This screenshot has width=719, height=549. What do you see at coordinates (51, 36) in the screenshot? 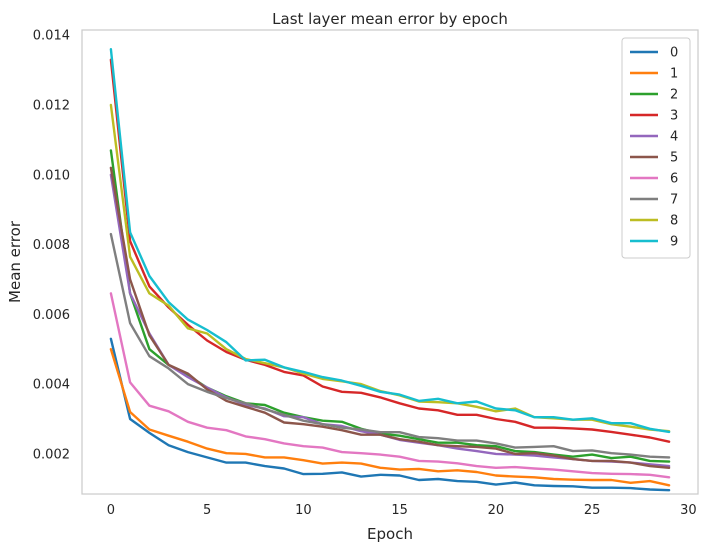
I see `y-tick-label: 0.014` at bounding box center [51, 36].